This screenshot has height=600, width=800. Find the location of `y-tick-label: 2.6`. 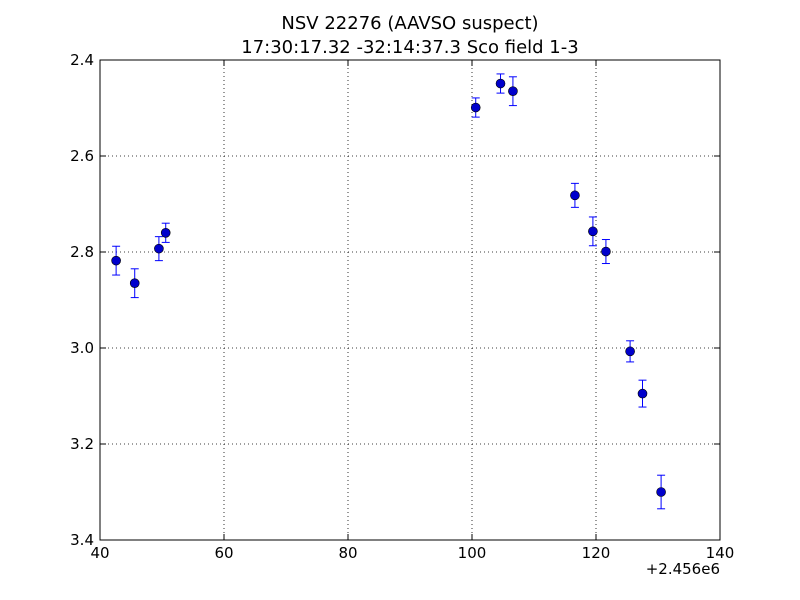

y-tick-label: 2.6 is located at coordinates (82, 156).